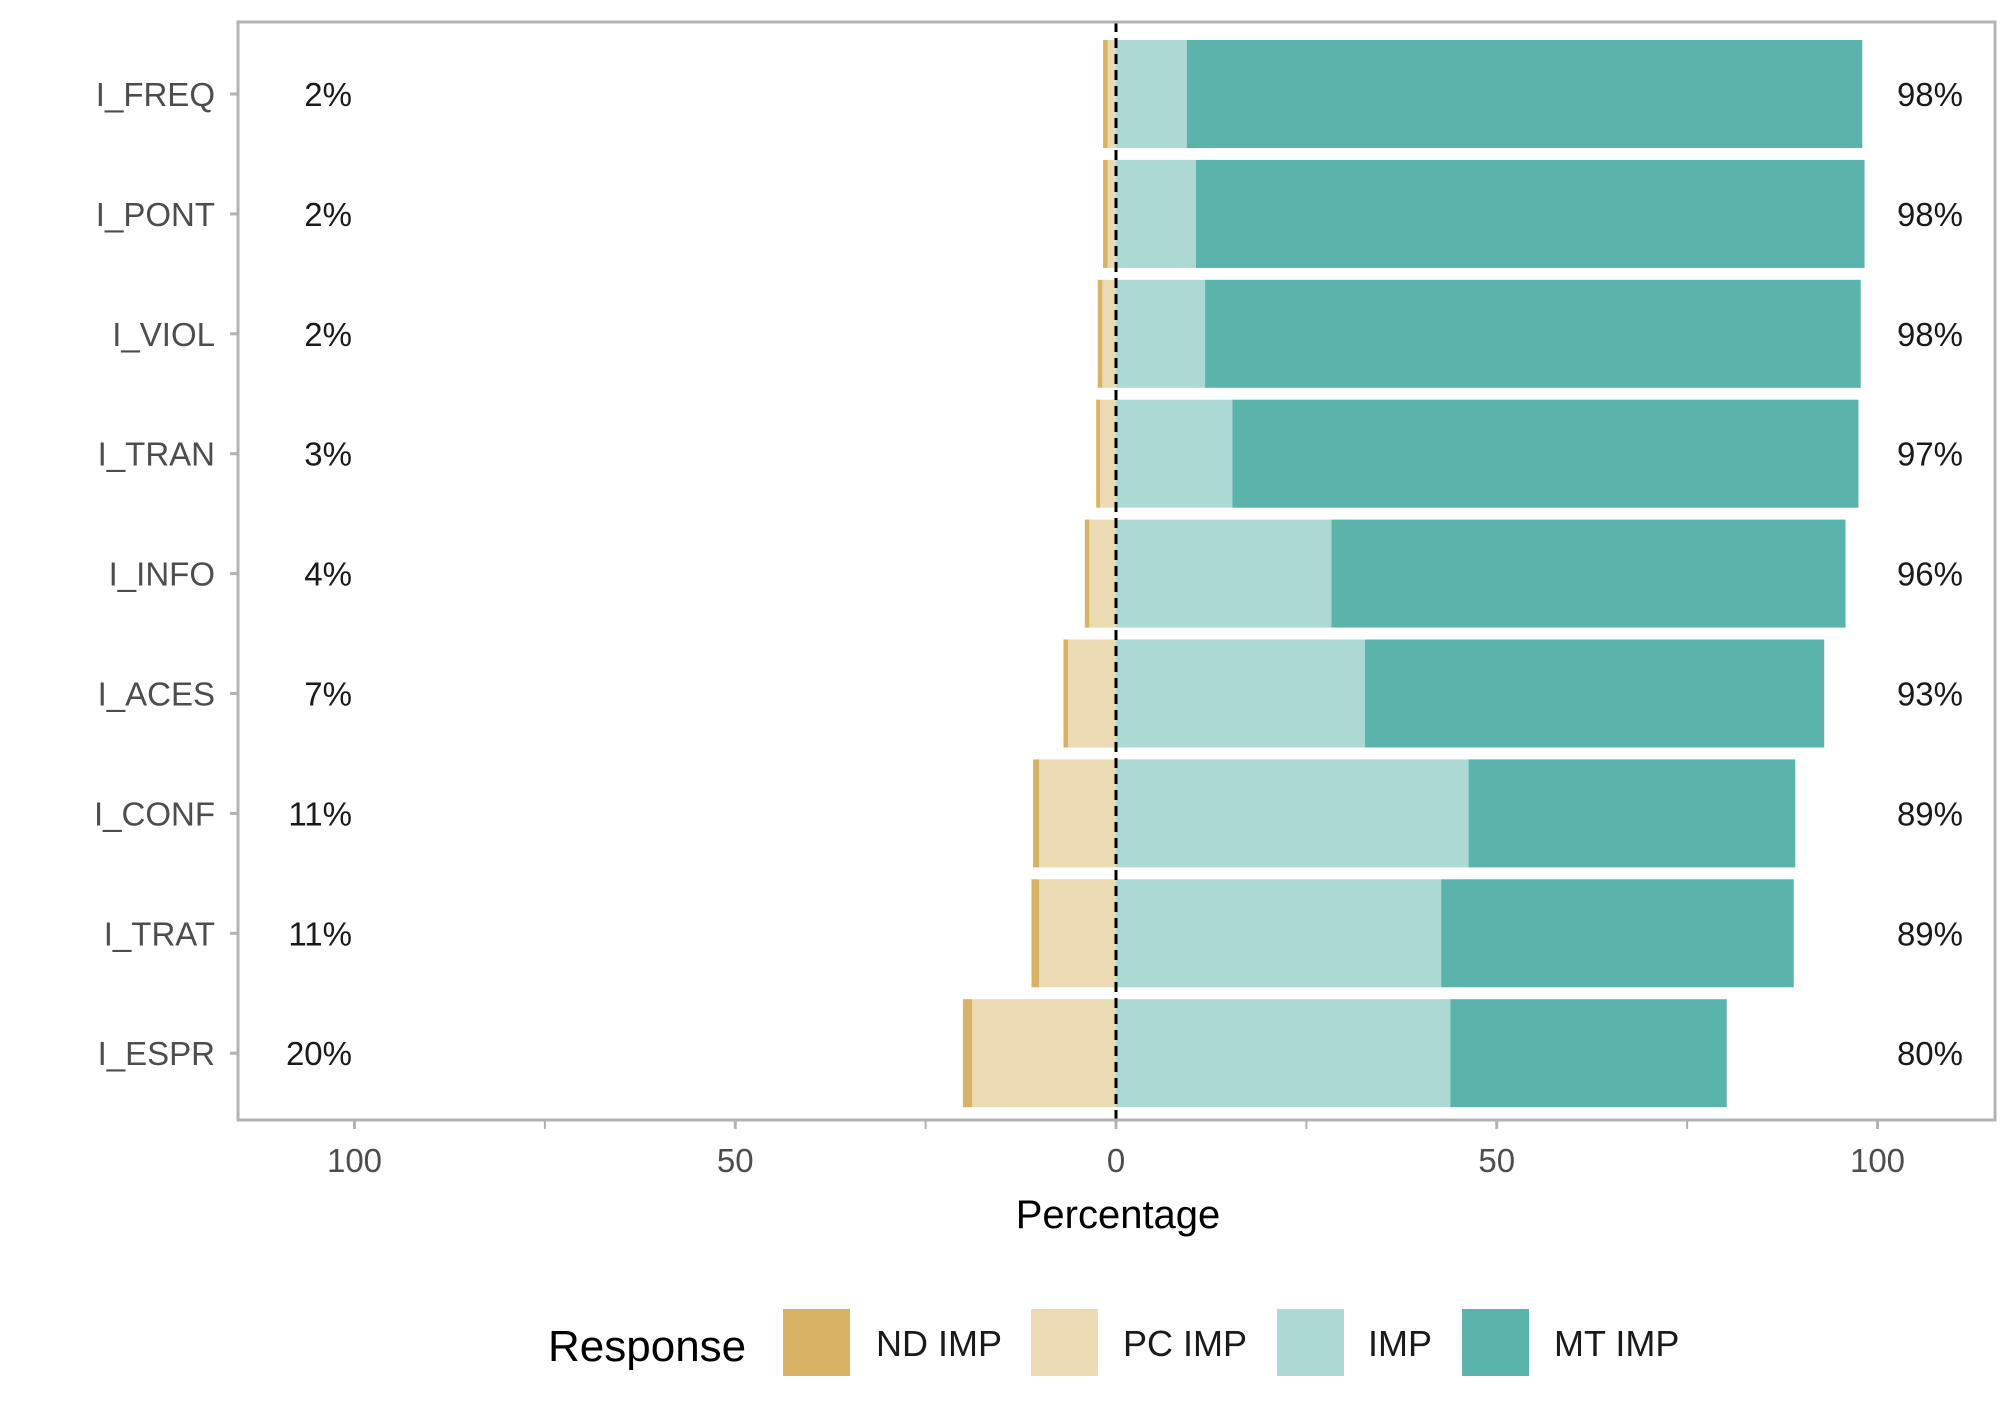 Image resolution: width=2007 pixels, height=1417 pixels. Describe the element at coordinates (162, 574) in the screenshot. I see `y-tick-label: I_INFO` at that location.